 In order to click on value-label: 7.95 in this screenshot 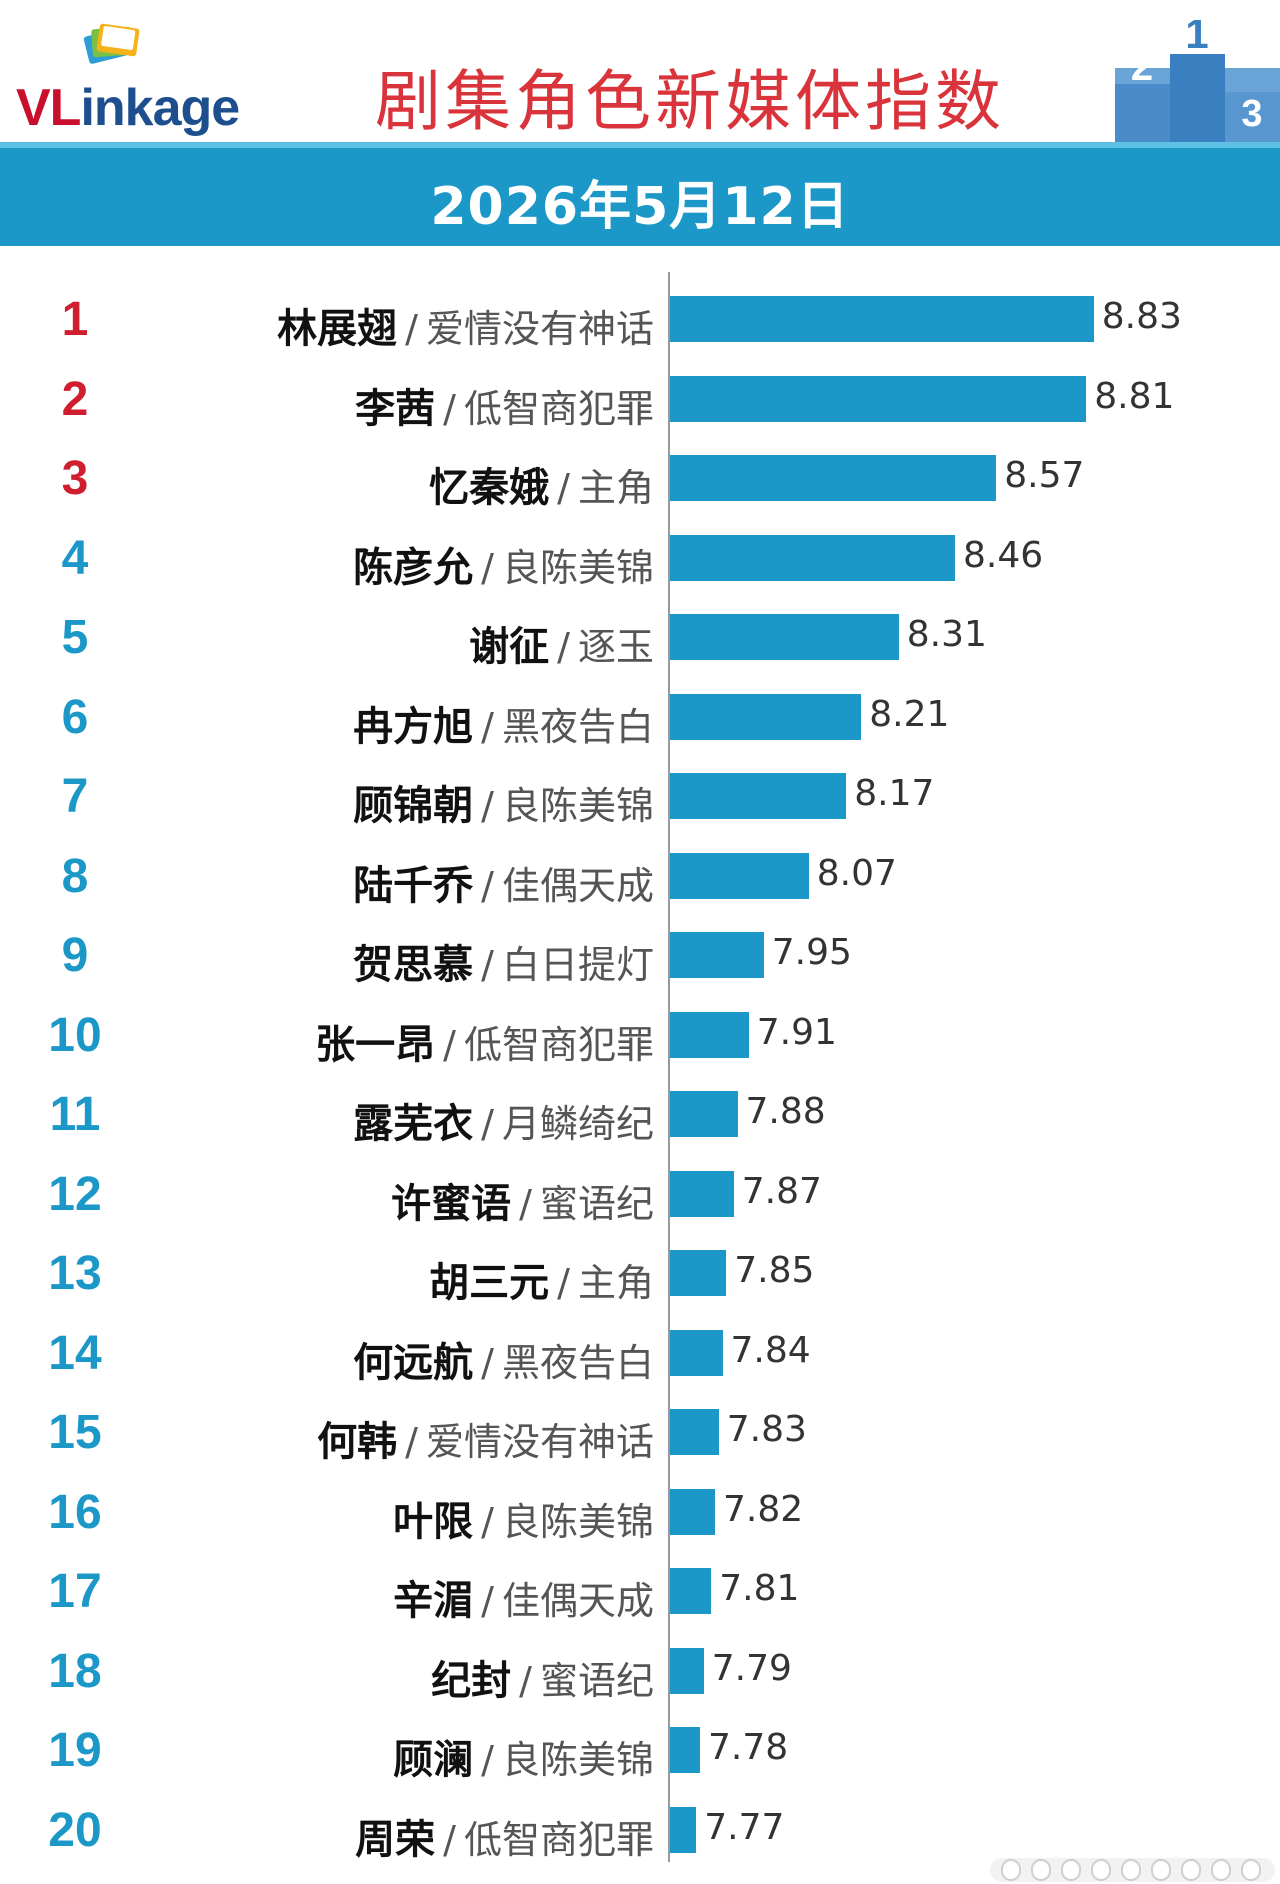, I will do `click(811, 952)`.